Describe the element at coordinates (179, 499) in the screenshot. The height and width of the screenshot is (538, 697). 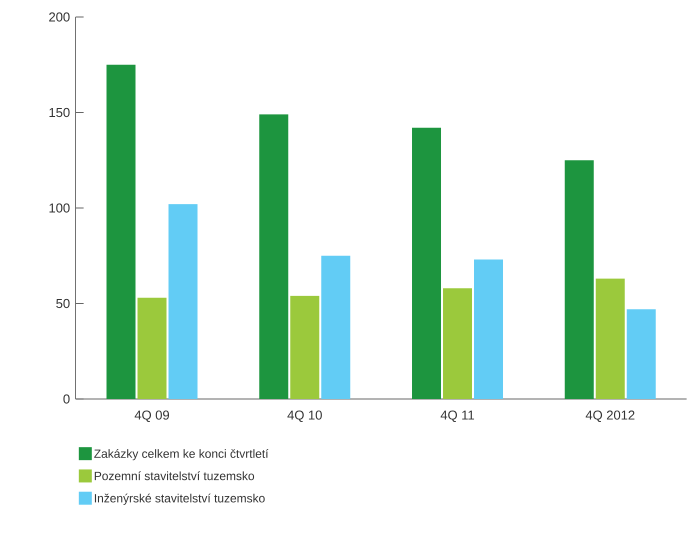
I see `legend-label: Inženýrské stavitelství tuzemsko` at that location.